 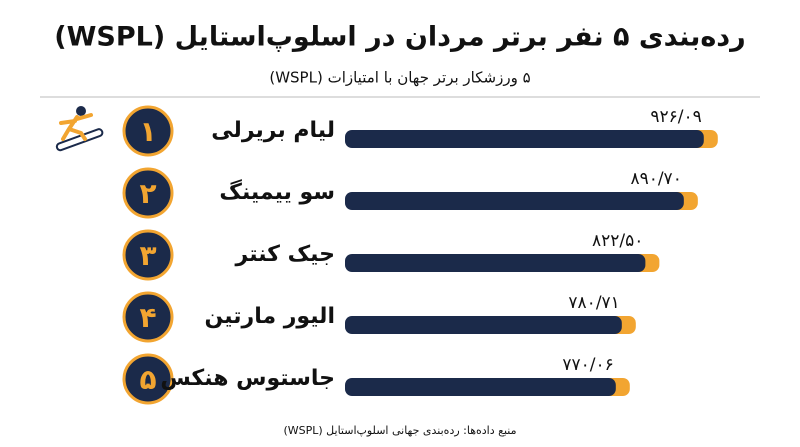 I want to click on rank-label: ۴, so click(x=147, y=317).